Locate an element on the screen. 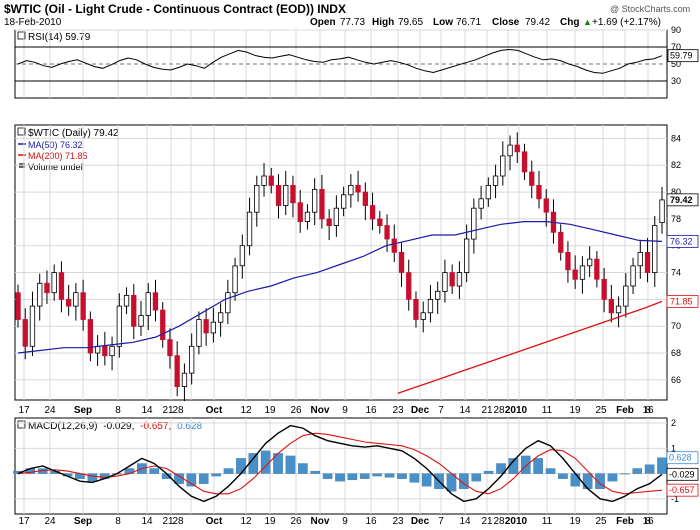  close-last-value-label: 79.42 is located at coordinates (681, 200).